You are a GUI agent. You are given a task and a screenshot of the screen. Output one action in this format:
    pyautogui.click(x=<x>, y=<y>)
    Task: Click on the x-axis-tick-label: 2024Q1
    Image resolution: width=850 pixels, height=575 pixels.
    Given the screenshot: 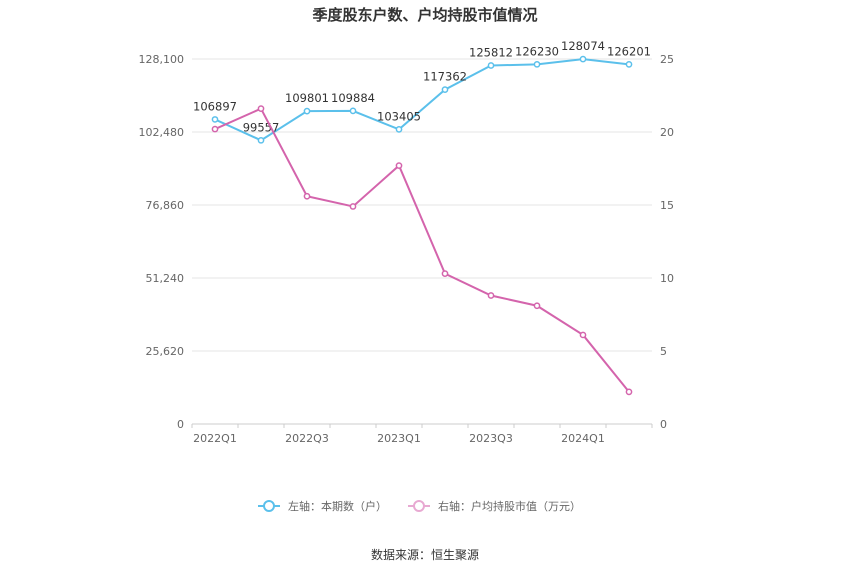 What is the action you would take?
    pyautogui.click(x=583, y=438)
    